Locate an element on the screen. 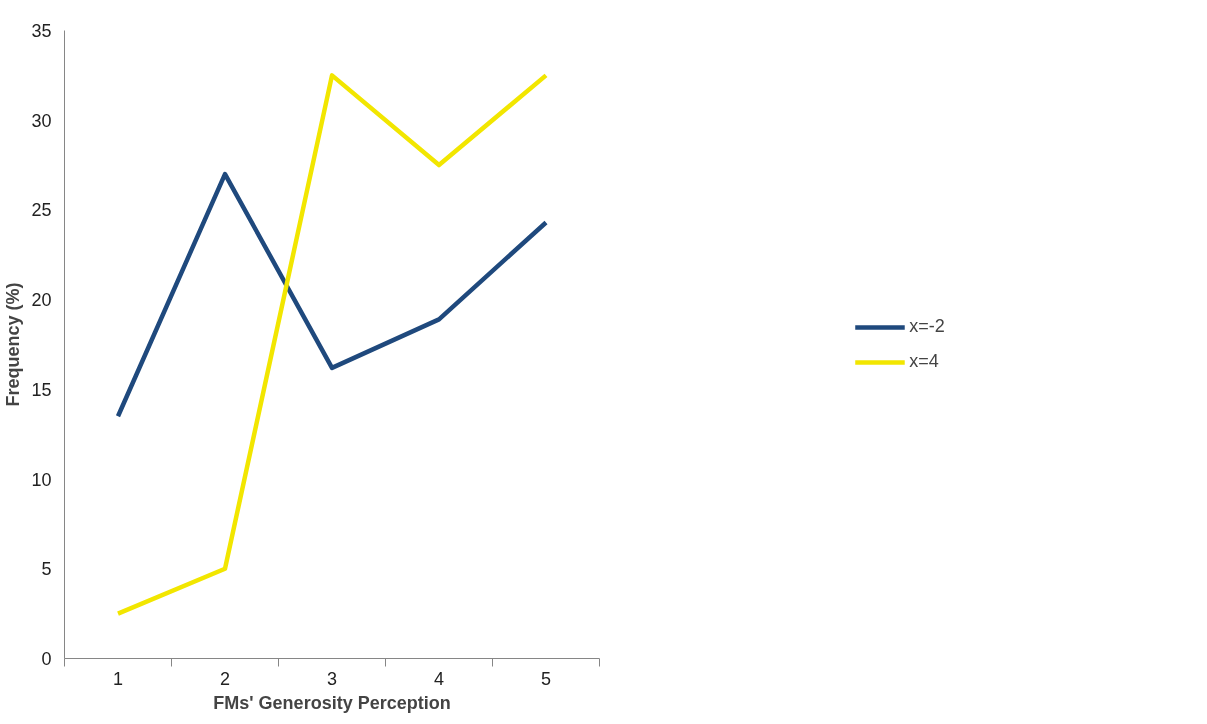 The width and height of the screenshot is (1207, 724). y-tick-label: 5 is located at coordinates (46, 569).